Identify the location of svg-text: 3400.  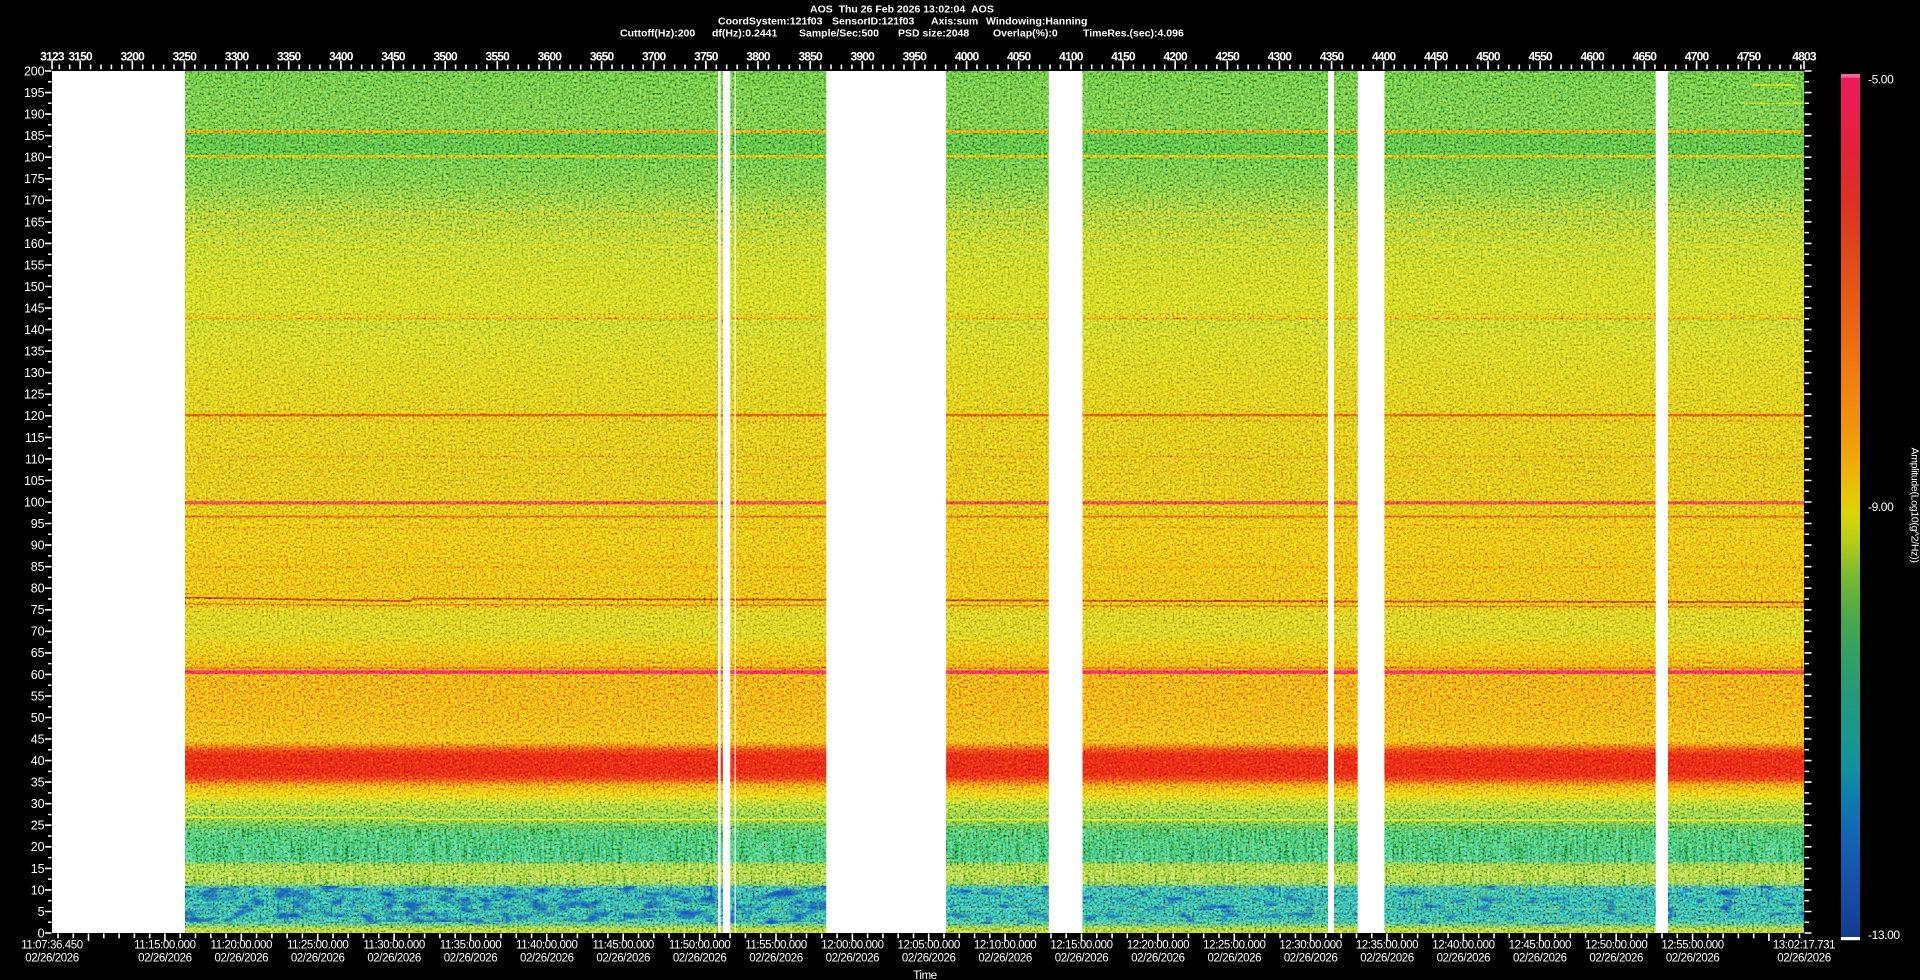
(341, 57).